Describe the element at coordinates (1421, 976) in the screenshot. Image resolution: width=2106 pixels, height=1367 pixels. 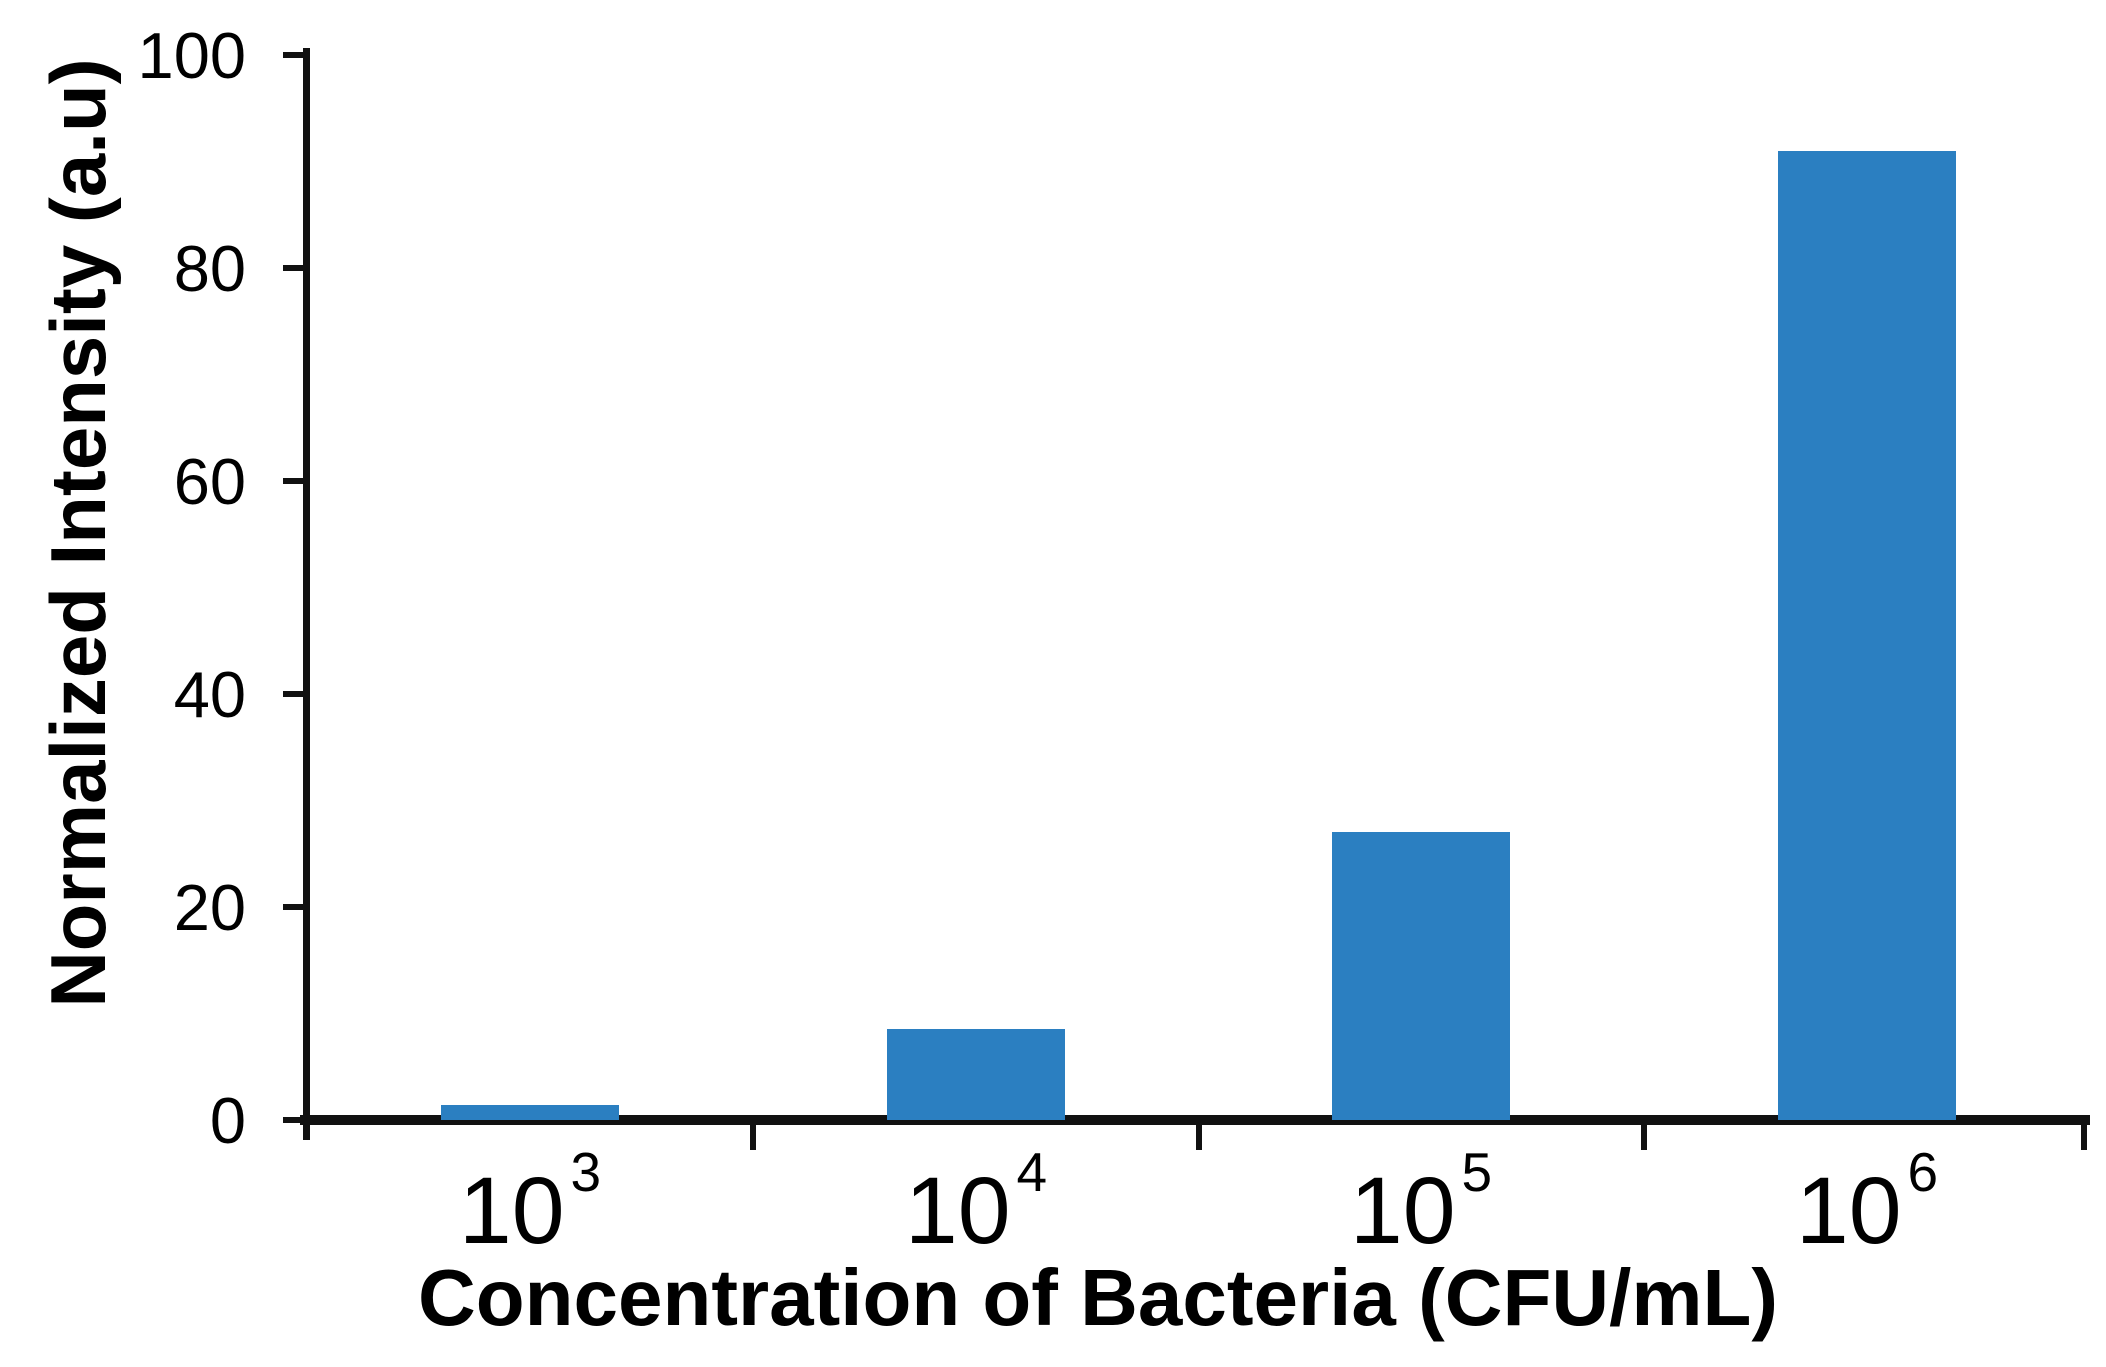
I see `bar-10^5` at that location.